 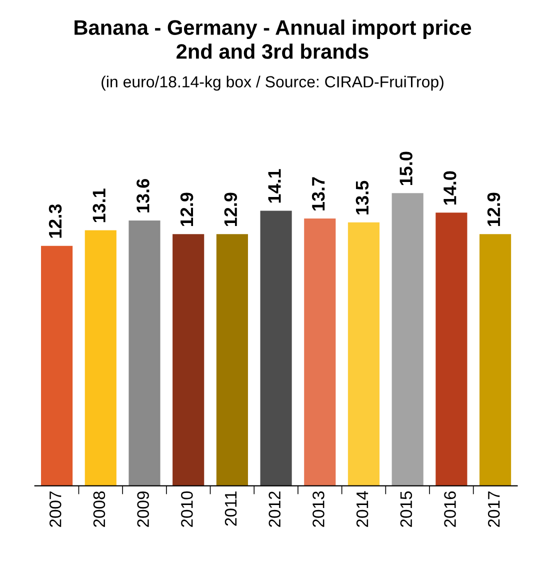 What do you see at coordinates (187, 509) in the screenshot?
I see `x-tick-label: 2010` at bounding box center [187, 509].